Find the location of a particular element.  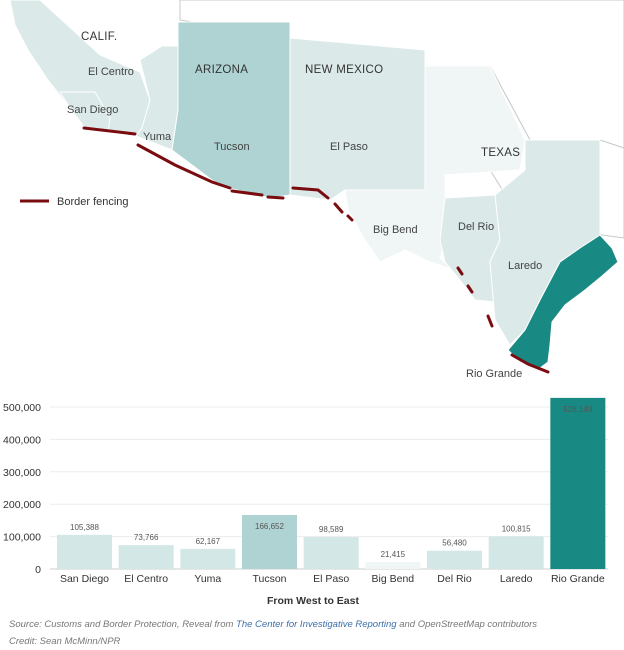

state-label-arizona: ARIZONA is located at coordinates (221, 70).